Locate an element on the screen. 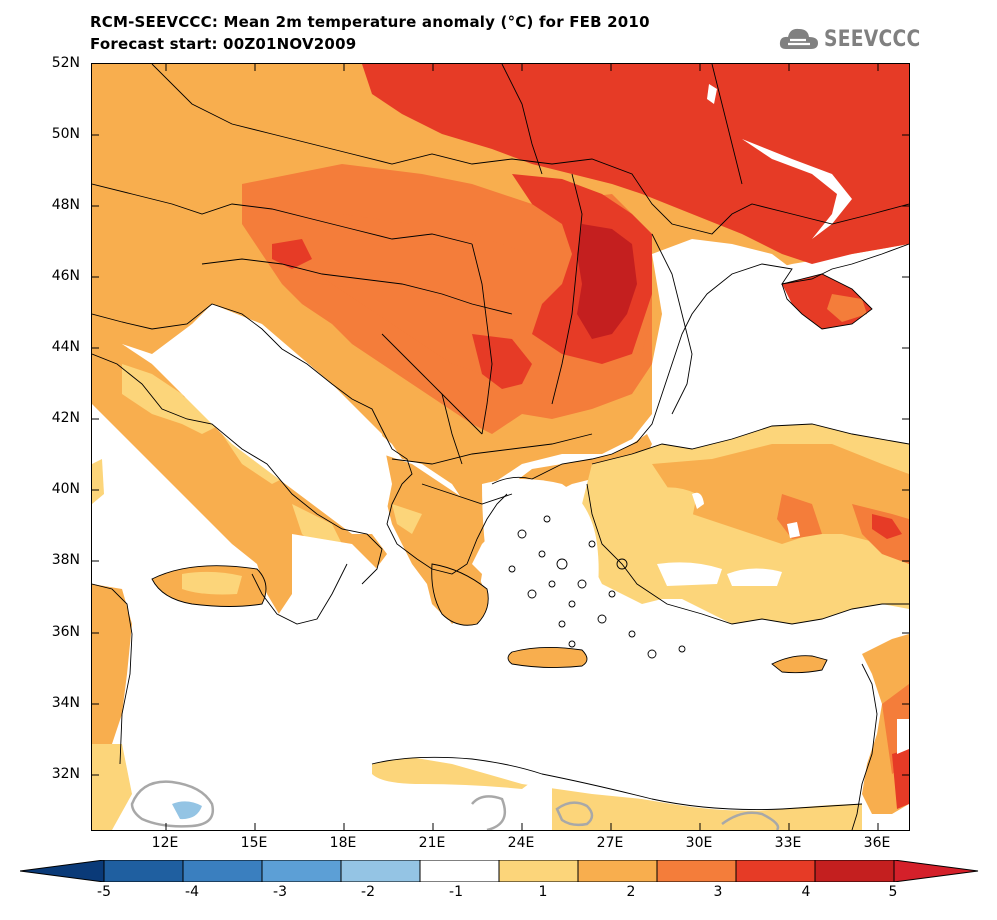 The image size is (997, 920). lon-label-27e: 27E is located at coordinates (610, 843).